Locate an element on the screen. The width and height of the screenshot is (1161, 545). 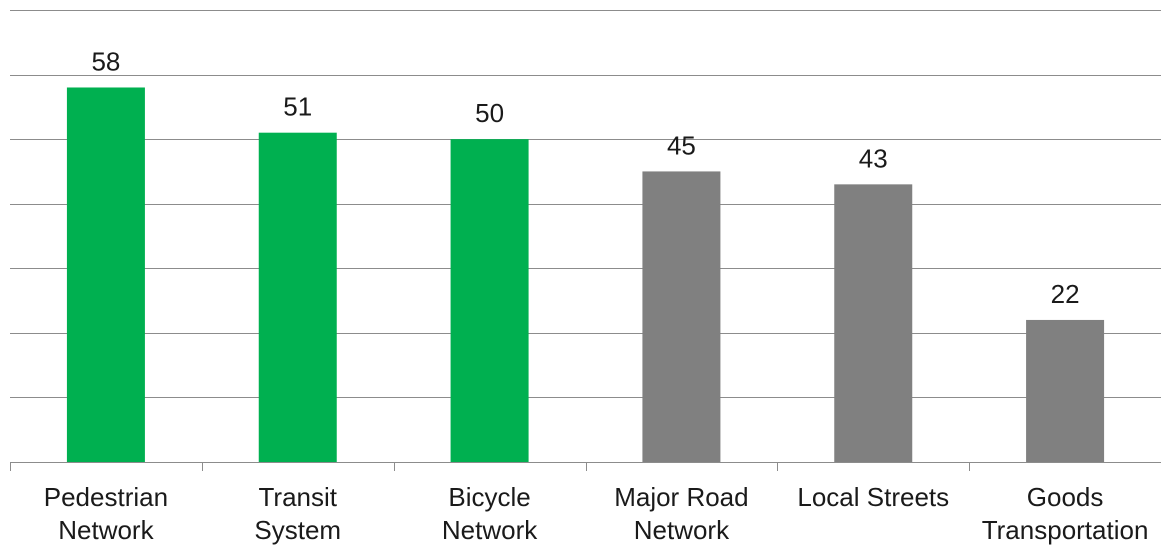
category-label: Major Road Network is located at coordinates (681, 513).